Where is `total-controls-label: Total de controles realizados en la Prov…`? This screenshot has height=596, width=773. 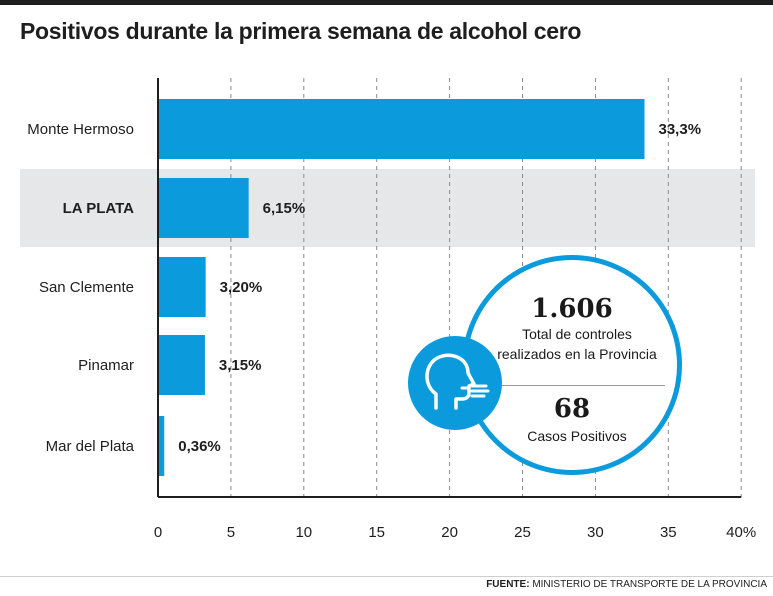 total-controls-label: Total de controles realizados en la Prov… is located at coordinates (577, 344).